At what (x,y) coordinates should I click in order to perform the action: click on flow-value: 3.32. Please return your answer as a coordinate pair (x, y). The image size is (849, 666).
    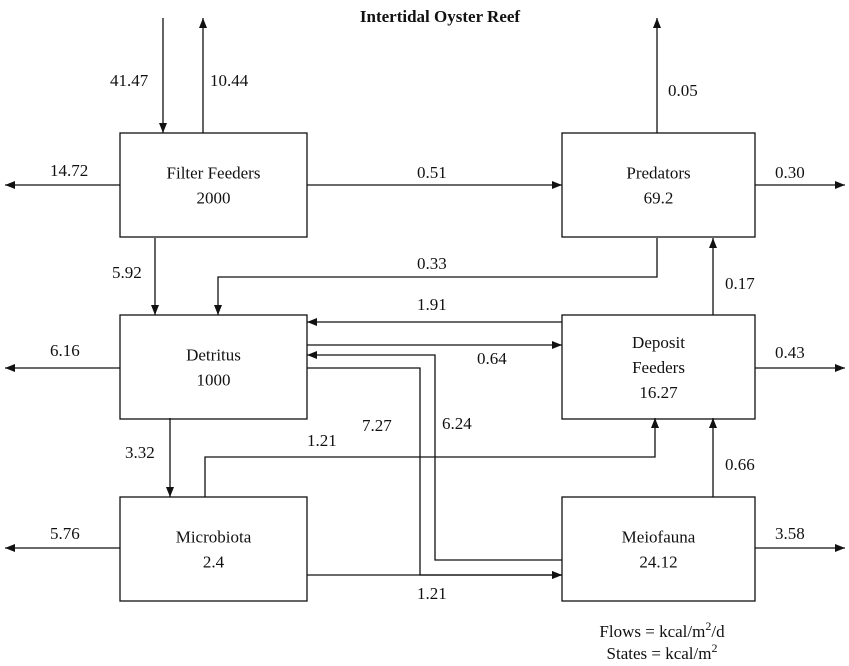
    Looking at the image, I should click on (140, 452).